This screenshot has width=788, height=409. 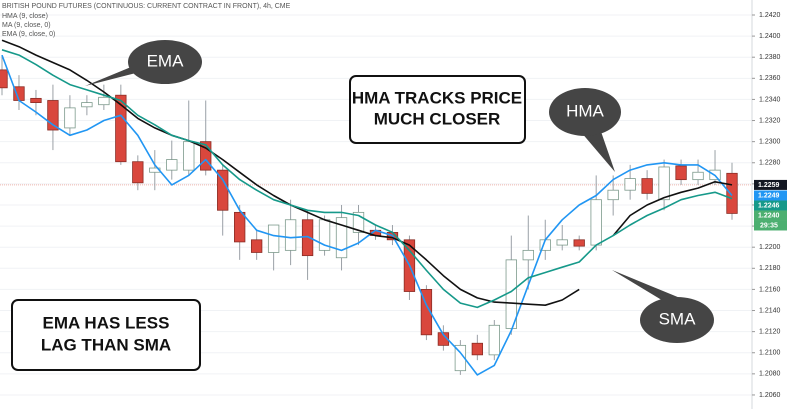 I want to click on y-tick-label: 1.2420, so click(x=770, y=15).